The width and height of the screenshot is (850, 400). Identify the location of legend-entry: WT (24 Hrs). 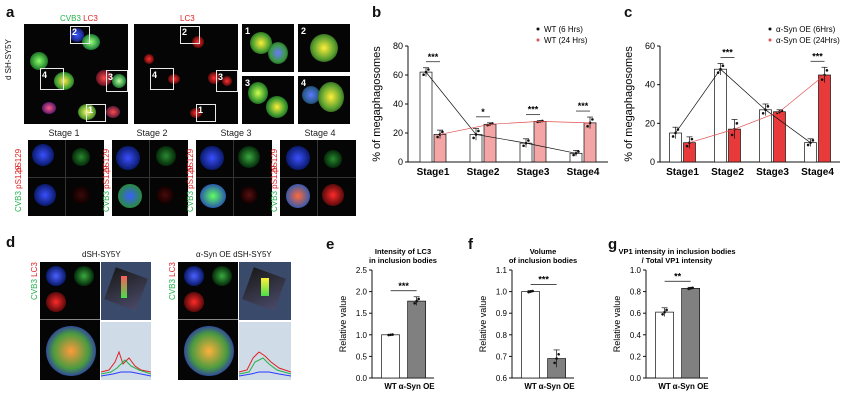
(566, 40).